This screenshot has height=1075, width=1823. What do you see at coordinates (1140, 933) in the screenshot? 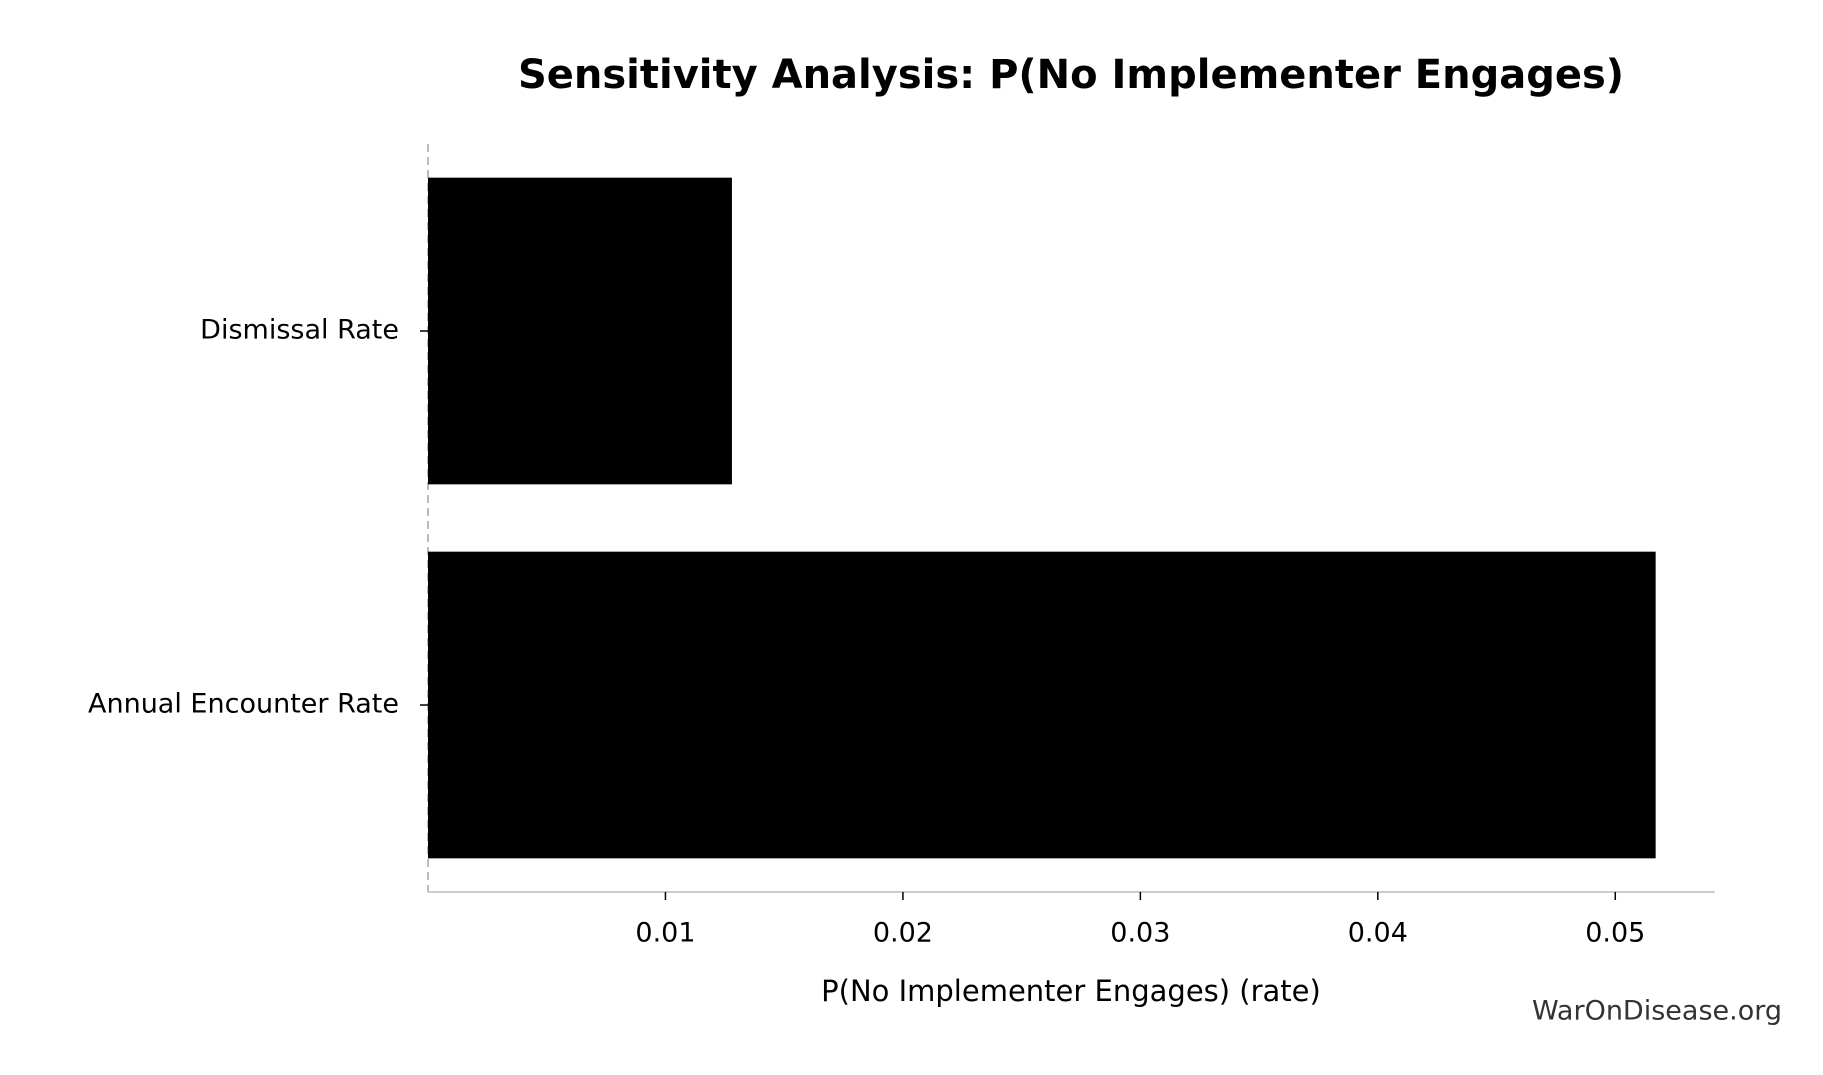
I see `x-tick-label: 0.03` at bounding box center [1140, 933].